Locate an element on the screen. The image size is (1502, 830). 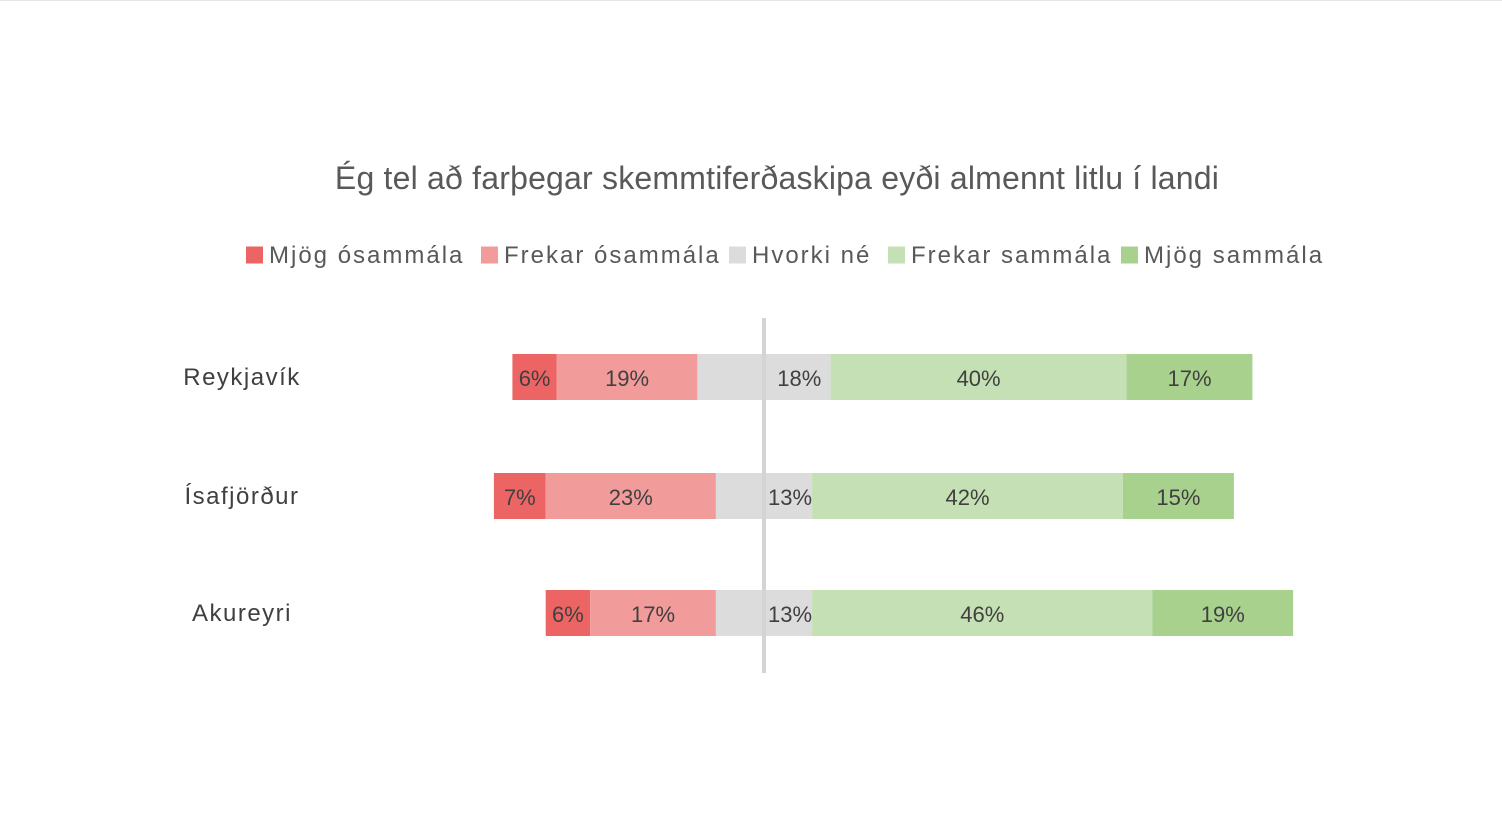
bar-akureyri-frekar-sammala is located at coordinates (982, 613).